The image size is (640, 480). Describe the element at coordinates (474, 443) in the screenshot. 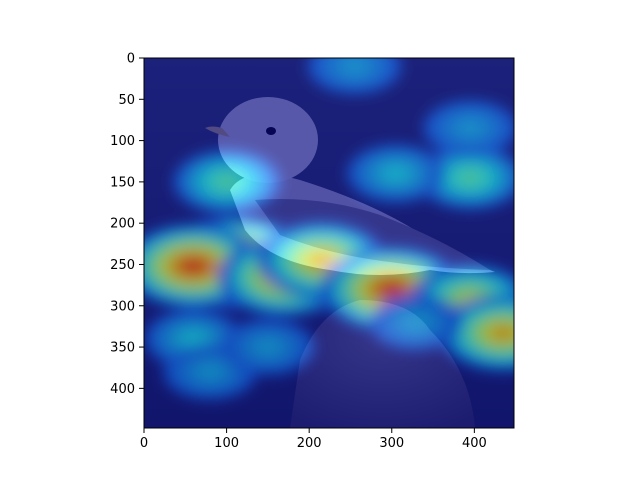

I see `x-tick-label: 400` at that location.